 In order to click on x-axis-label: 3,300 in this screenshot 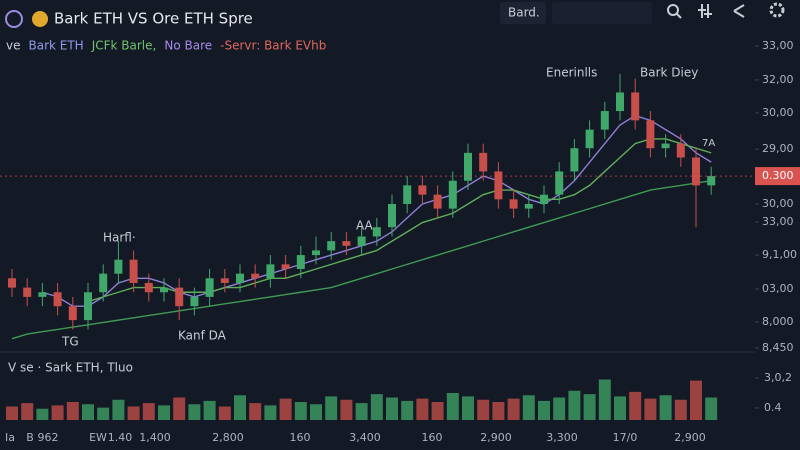, I will do `click(562, 437)`.